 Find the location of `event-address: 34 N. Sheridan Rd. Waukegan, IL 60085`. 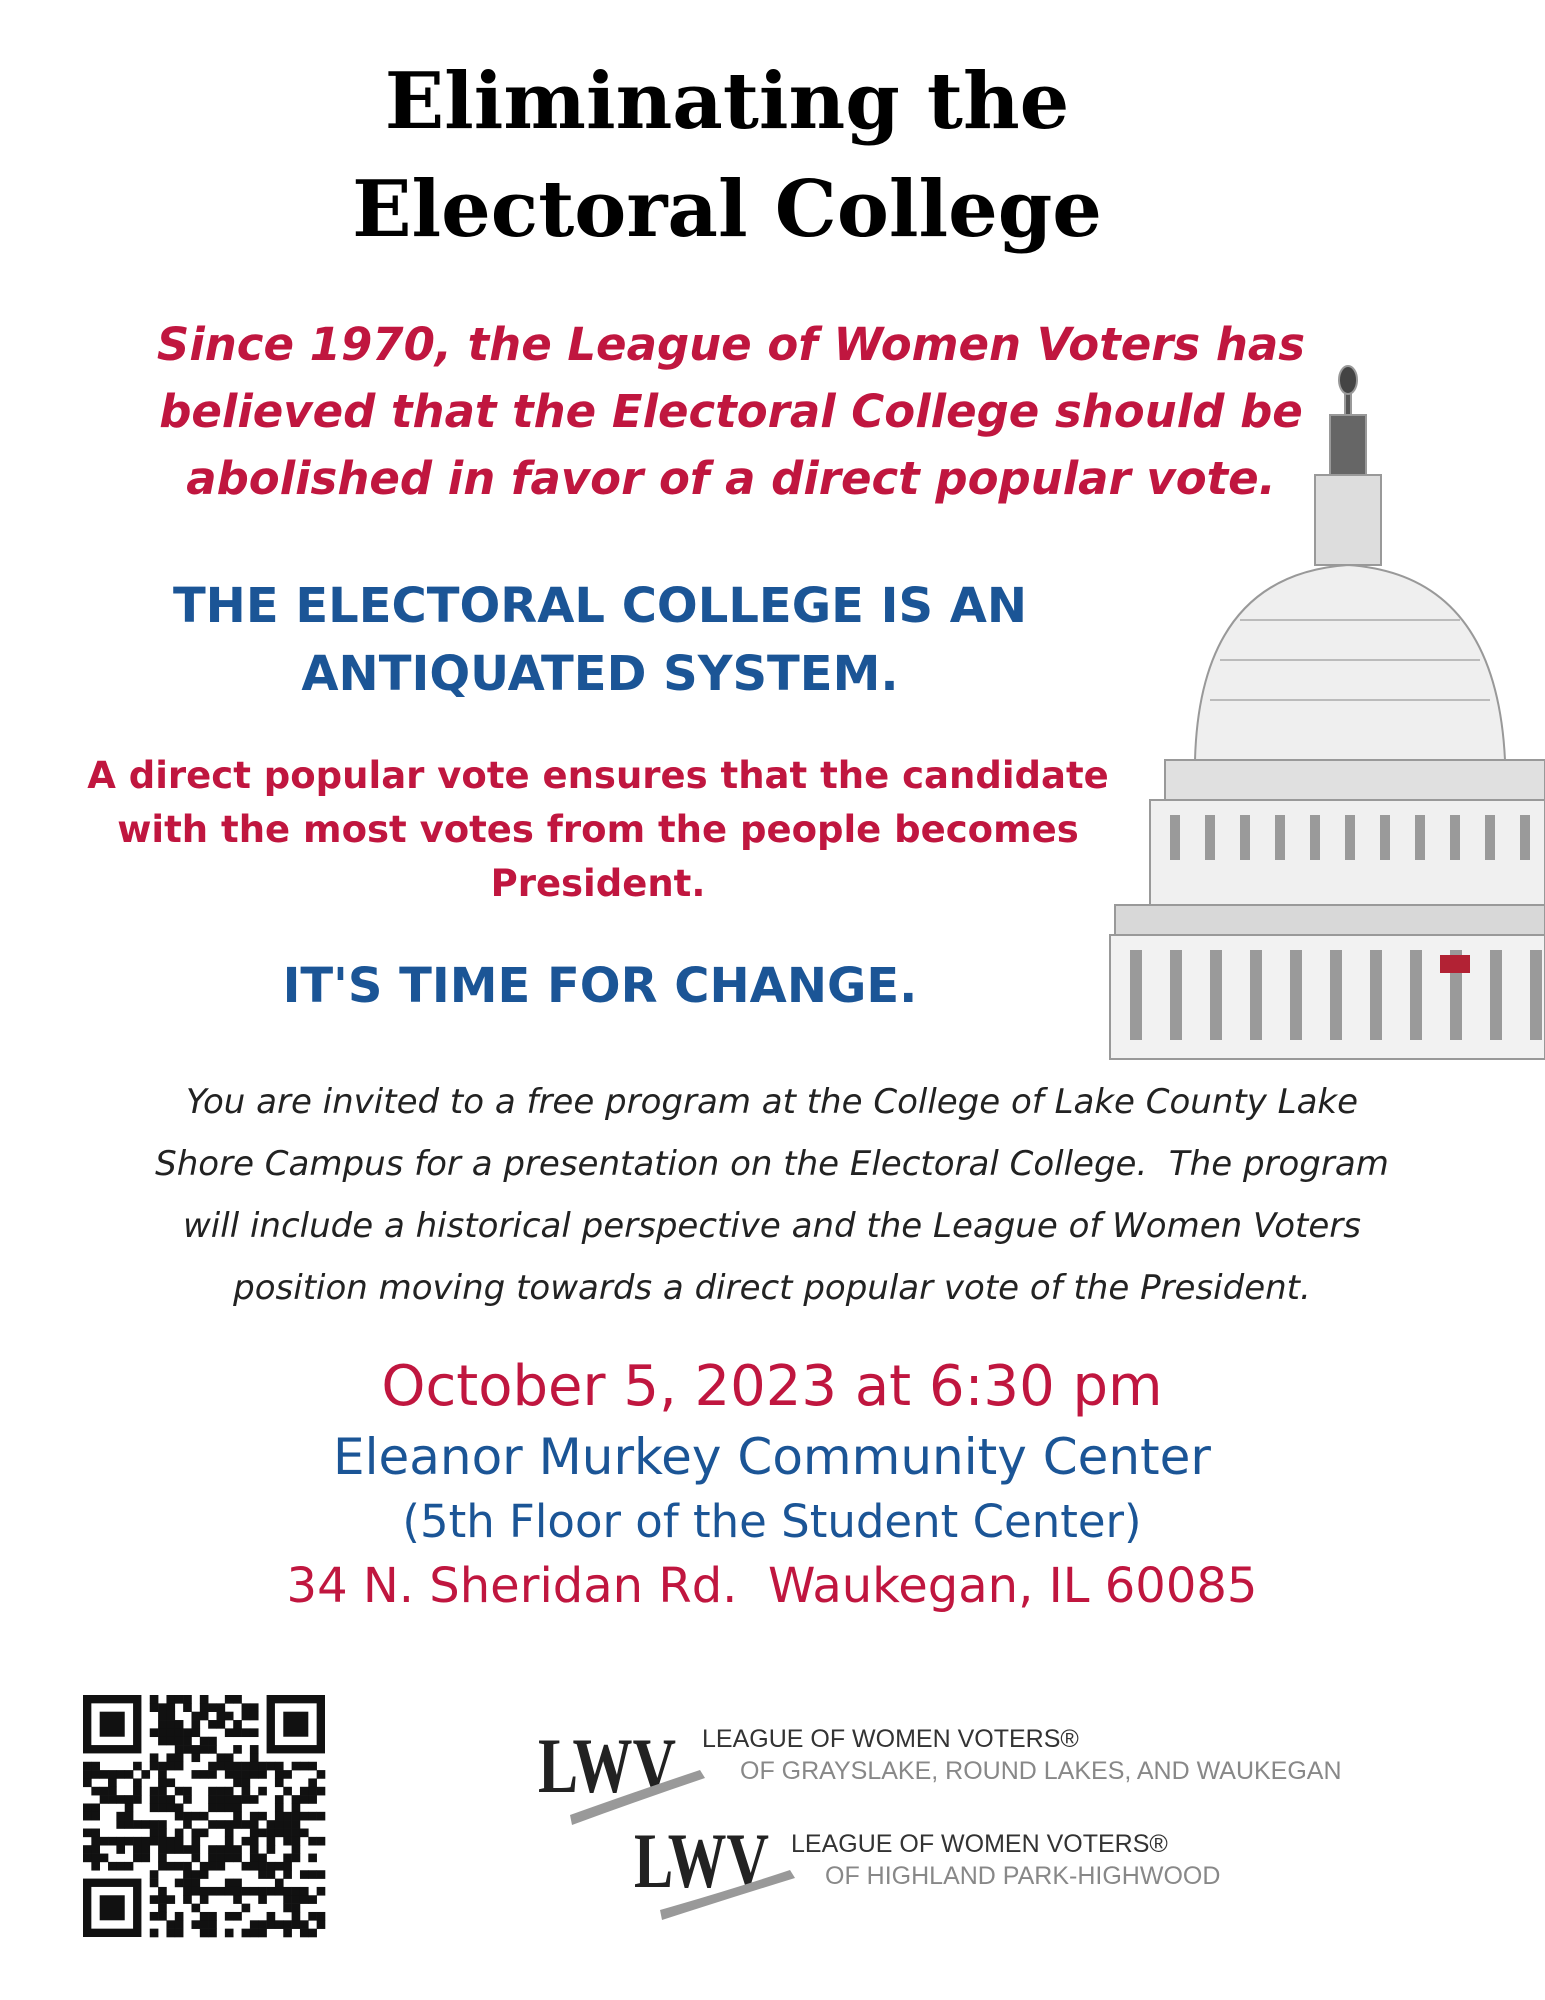

event-address: 34 N. Sheridan Rd. Waukegan, IL 60085 is located at coordinates (772, 1586).